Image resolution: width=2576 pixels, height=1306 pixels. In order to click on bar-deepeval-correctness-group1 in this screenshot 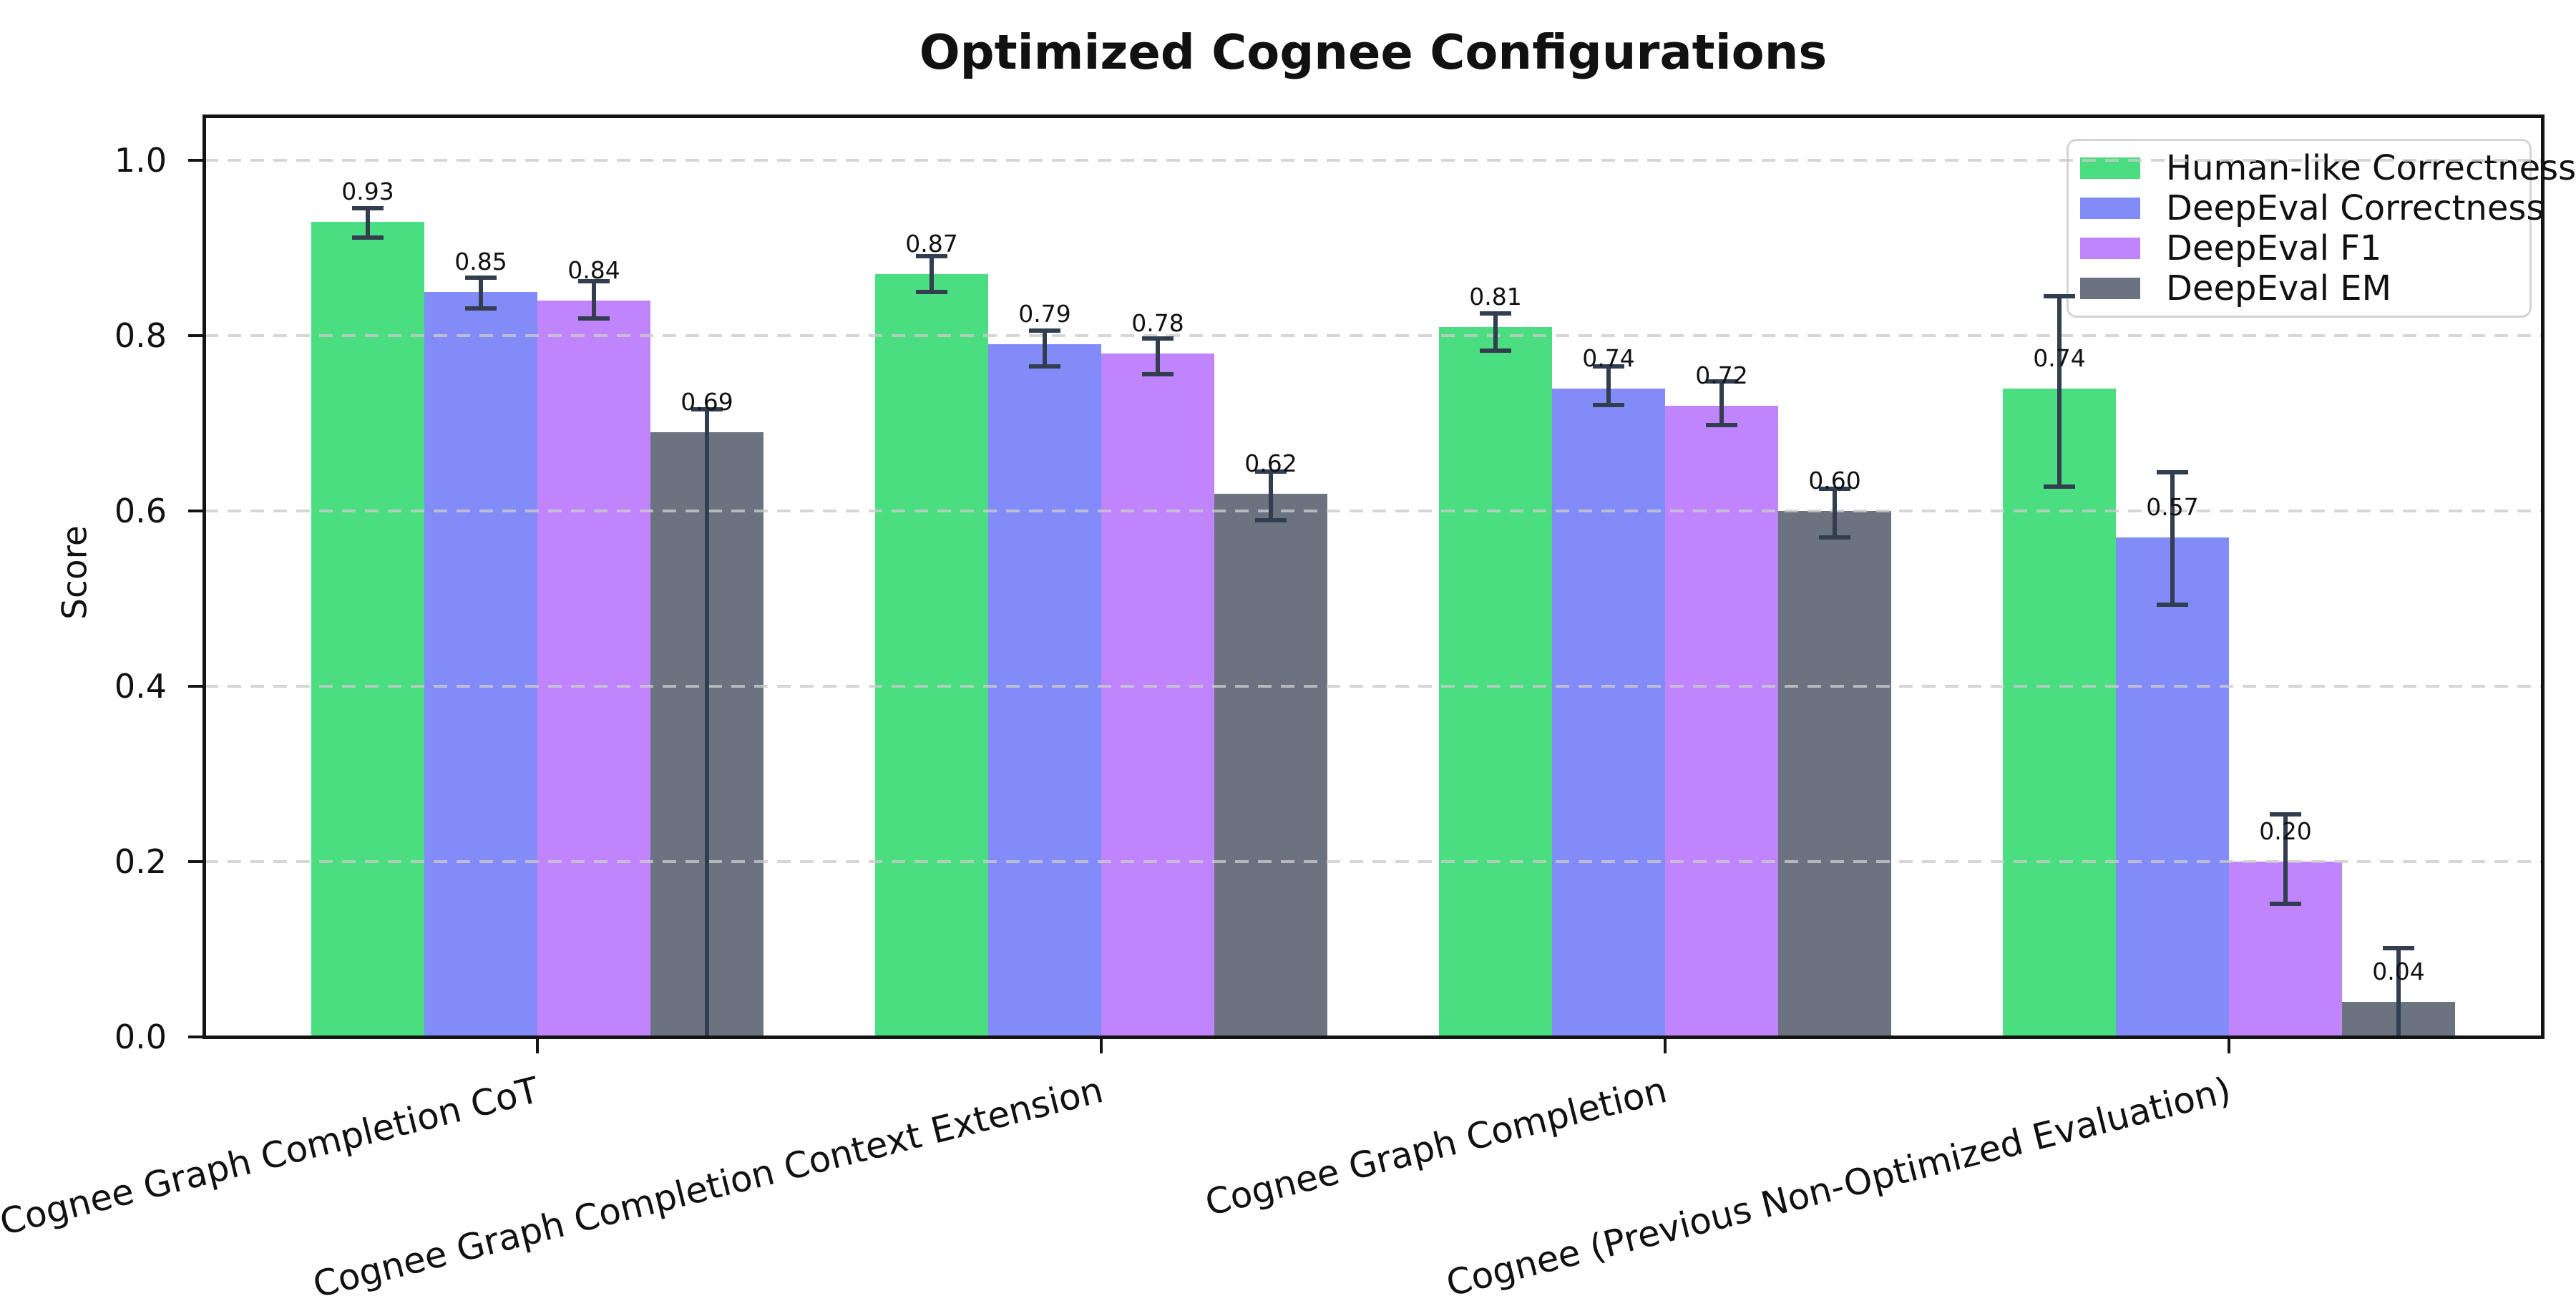, I will do `click(480, 664)`.